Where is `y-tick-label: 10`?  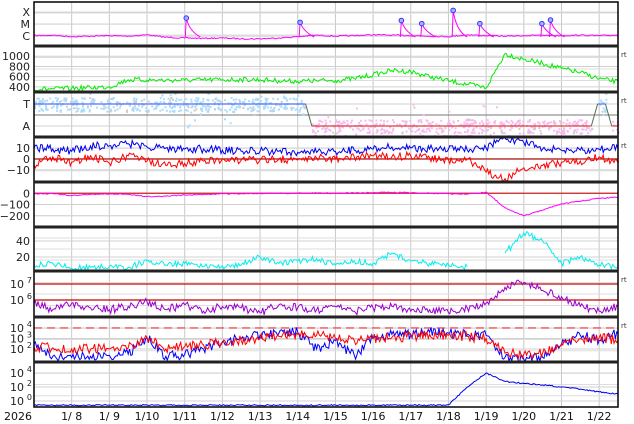 y-tick-label: 10 is located at coordinates (17, 300).